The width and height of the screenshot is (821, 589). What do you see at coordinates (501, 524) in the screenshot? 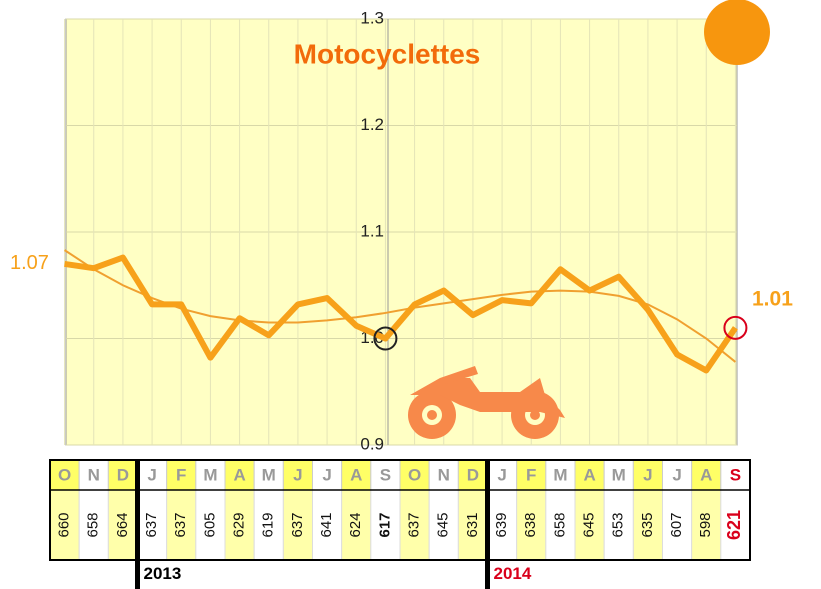
I see `count-label: 639` at bounding box center [501, 524].